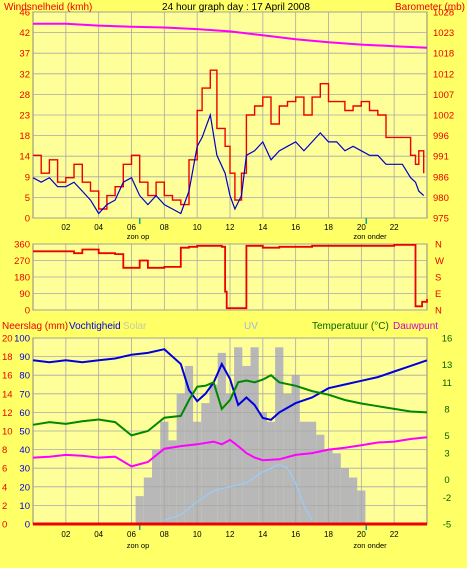  I want to click on wind-direction-line, so click(230, 277).